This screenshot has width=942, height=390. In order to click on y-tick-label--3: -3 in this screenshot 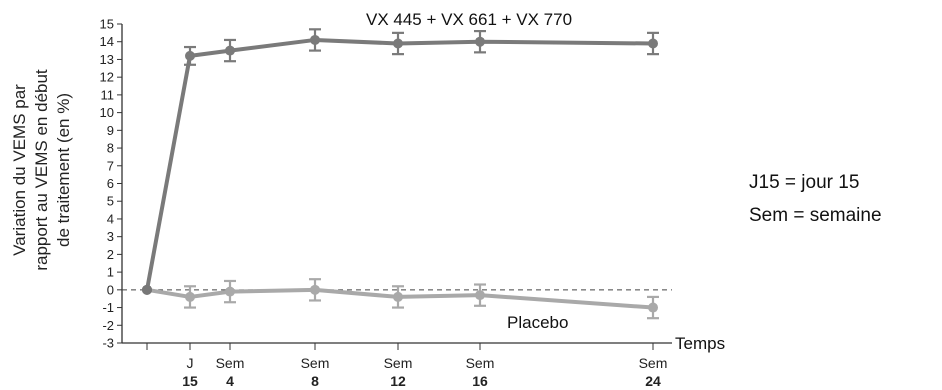, I will do `click(108, 343)`.